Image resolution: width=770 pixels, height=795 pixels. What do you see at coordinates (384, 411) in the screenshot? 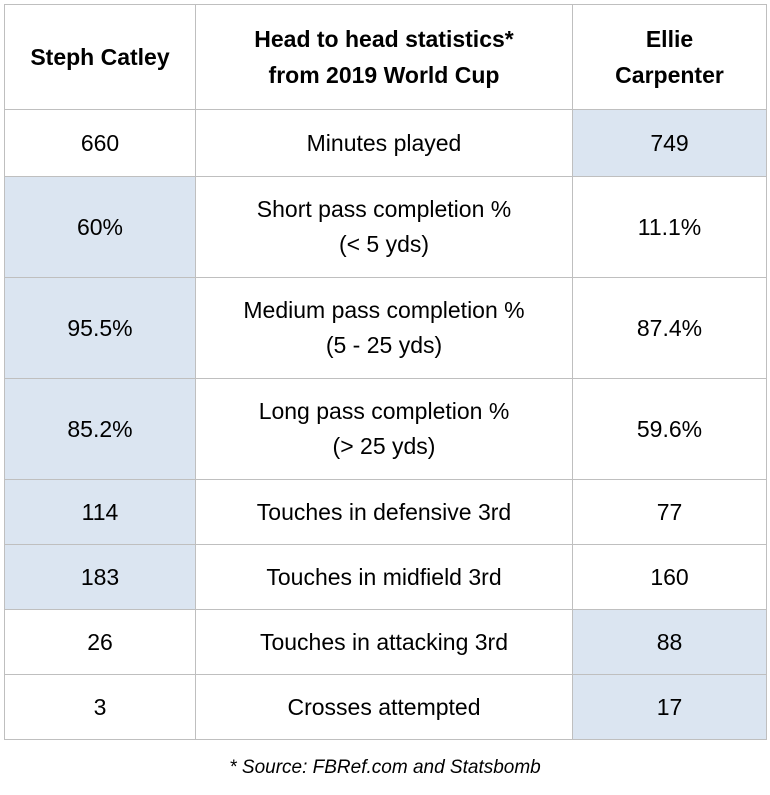
I see `metric-label-line: Long pass completion %` at bounding box center [384, 411].